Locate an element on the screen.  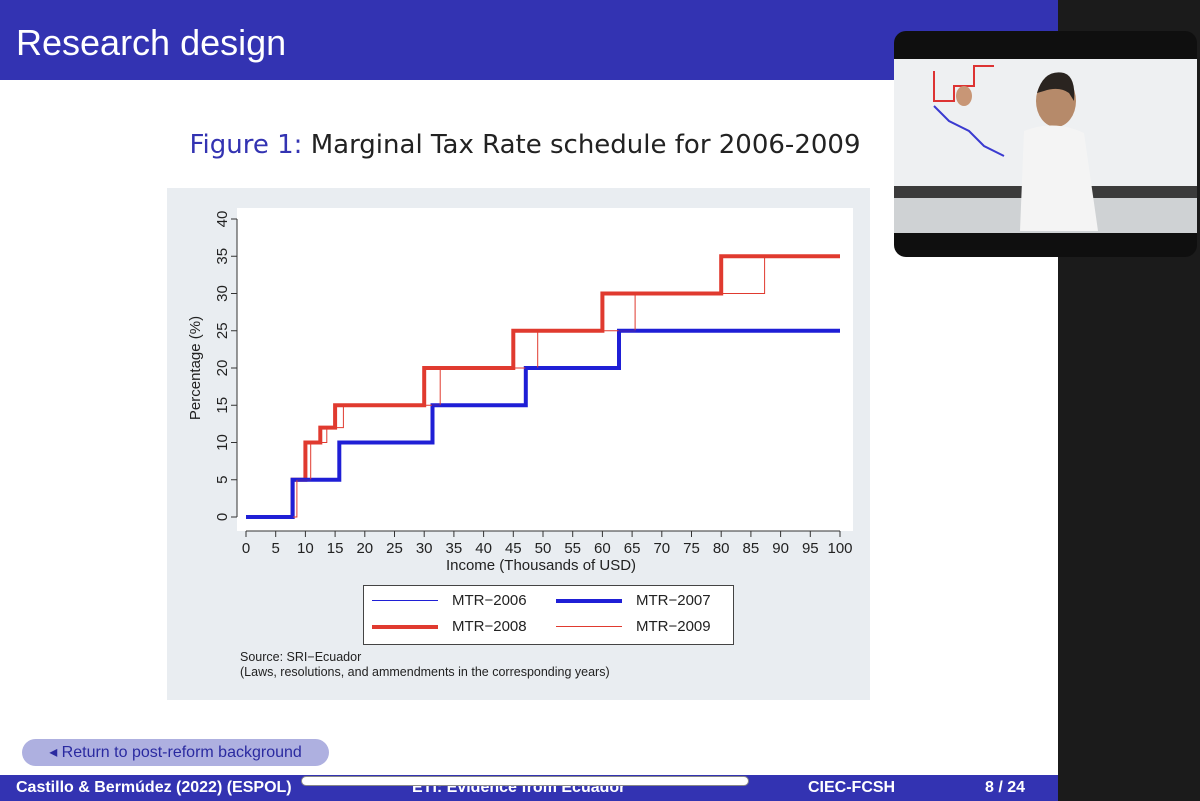
source-line-1: Source: SRI−Ecuador is located at coordinates (301, 657).